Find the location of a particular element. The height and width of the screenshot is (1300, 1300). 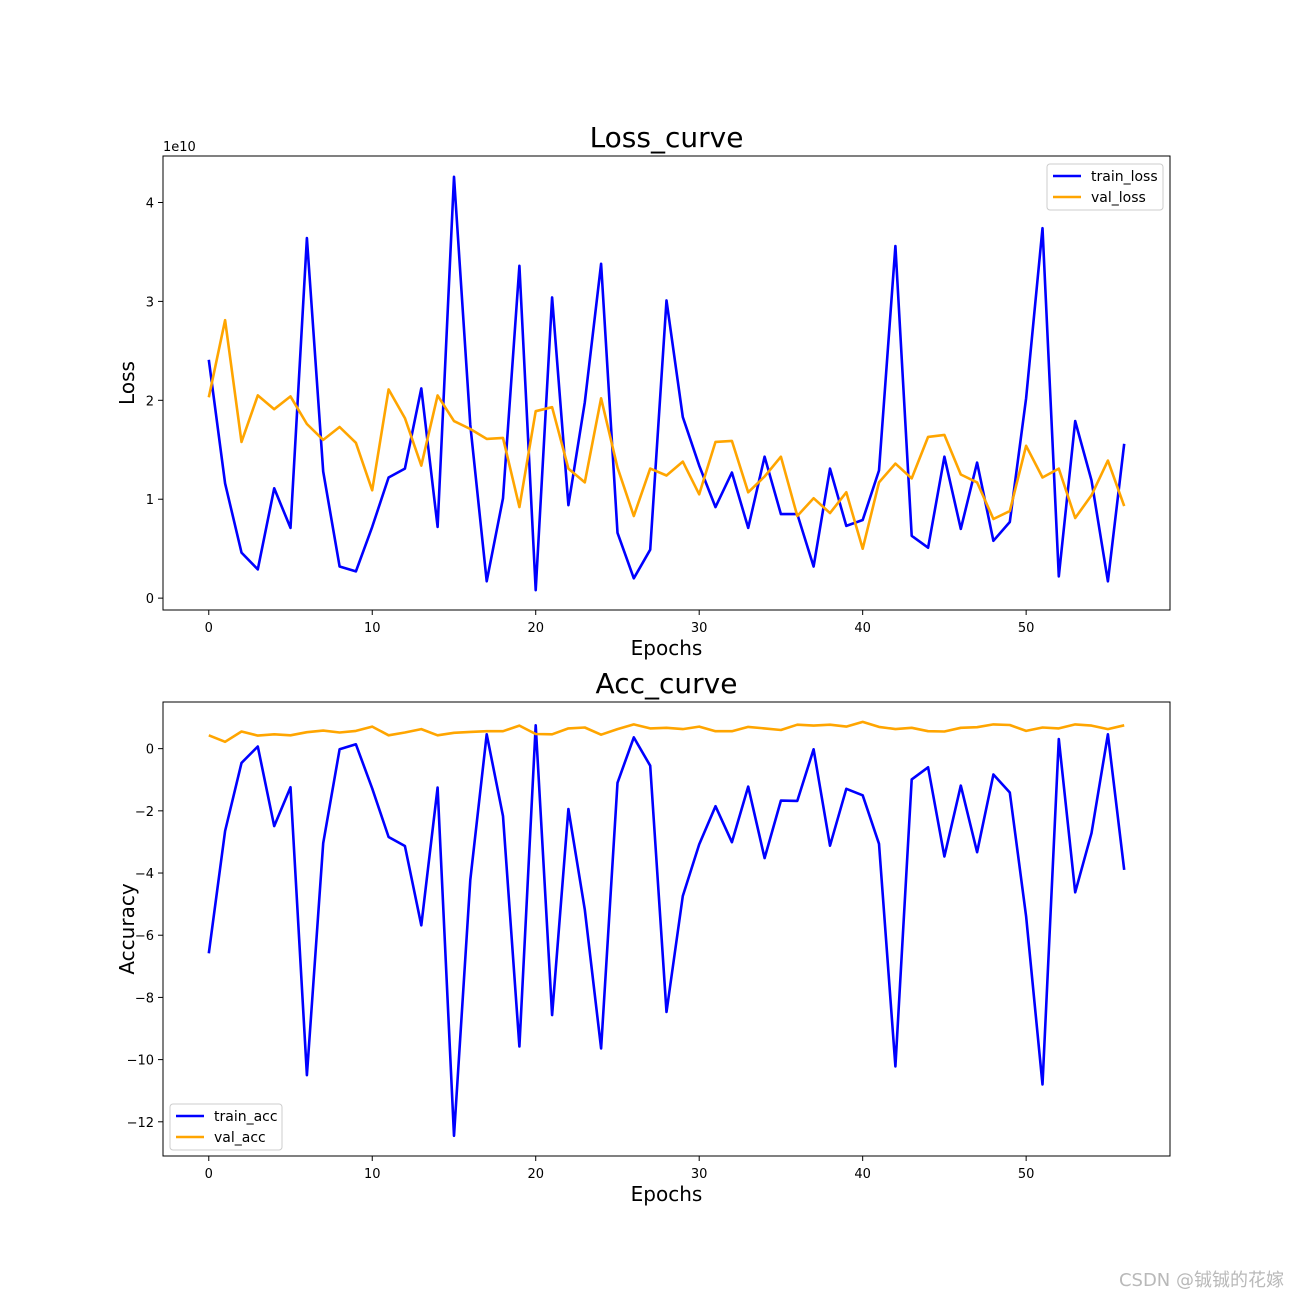

chart2-y-tick-label: −12 is located at coordinates (140, 1123).